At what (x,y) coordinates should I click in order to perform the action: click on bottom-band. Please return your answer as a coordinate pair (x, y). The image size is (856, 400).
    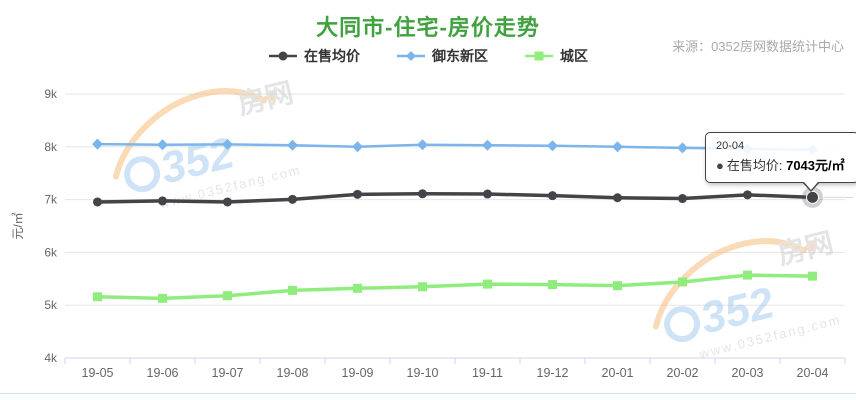
    Looking at the image, I should click on (428, 397).